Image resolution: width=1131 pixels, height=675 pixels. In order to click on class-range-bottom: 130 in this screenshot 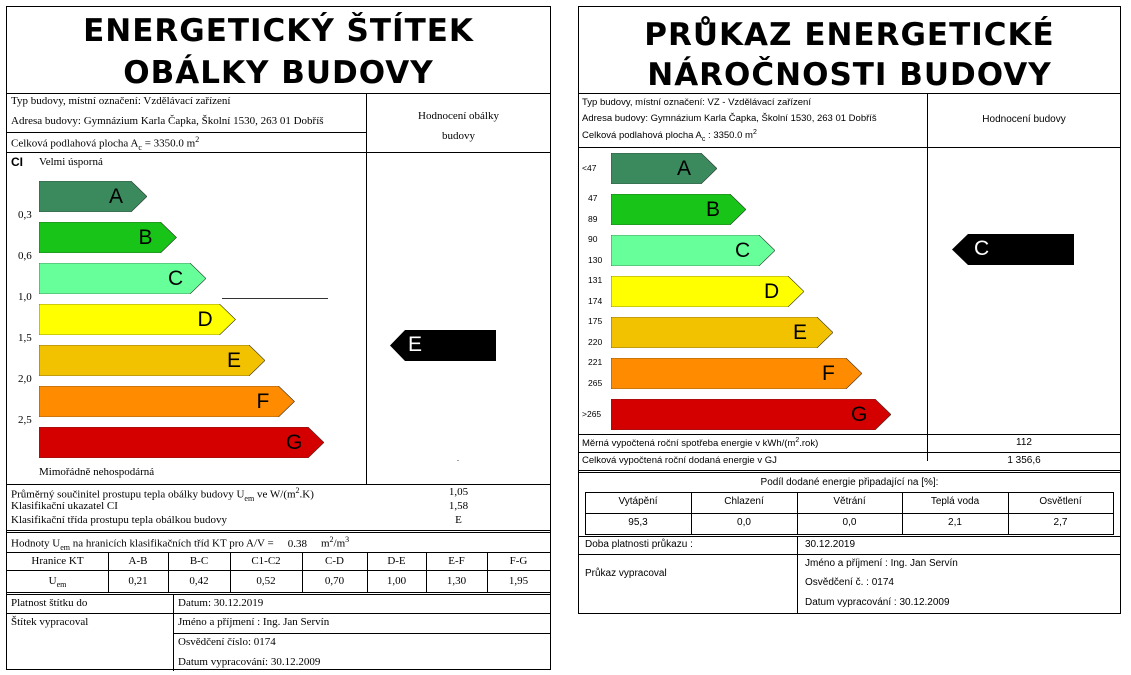, I will do `click(595, 260)`.